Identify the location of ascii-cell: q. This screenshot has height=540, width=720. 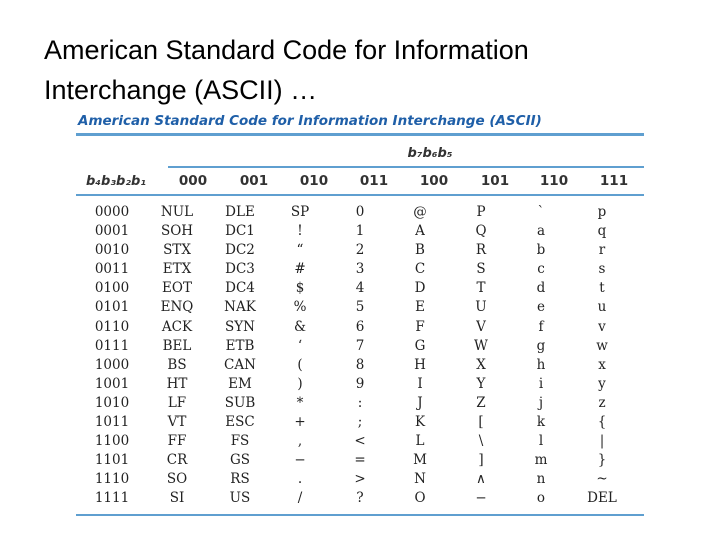
(602, 231).